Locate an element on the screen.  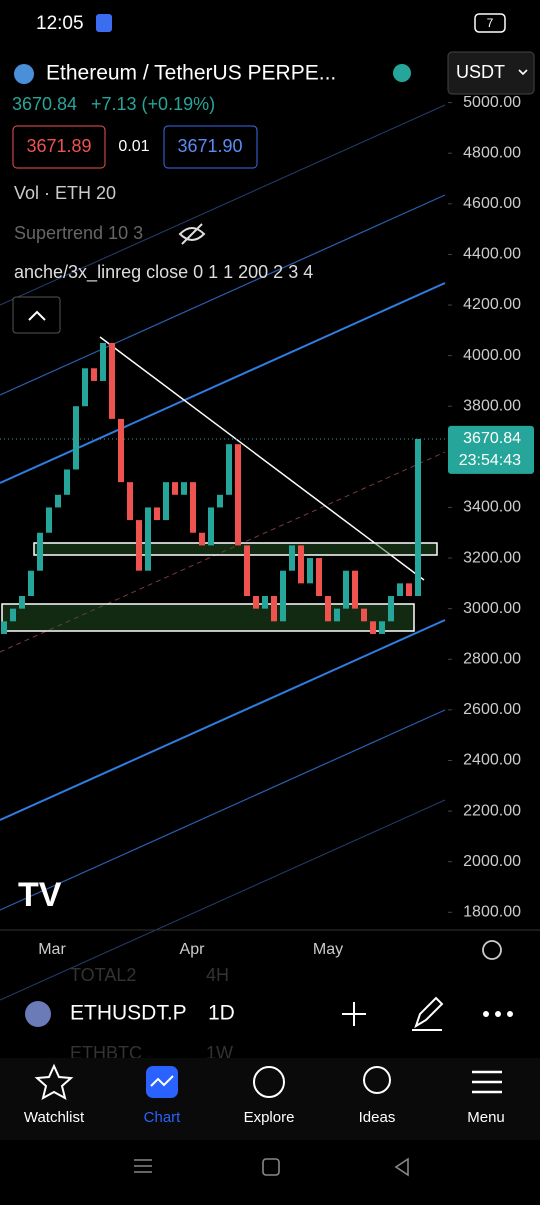
ghost-text: ETHBTC is located at coordinates (106, 1053).